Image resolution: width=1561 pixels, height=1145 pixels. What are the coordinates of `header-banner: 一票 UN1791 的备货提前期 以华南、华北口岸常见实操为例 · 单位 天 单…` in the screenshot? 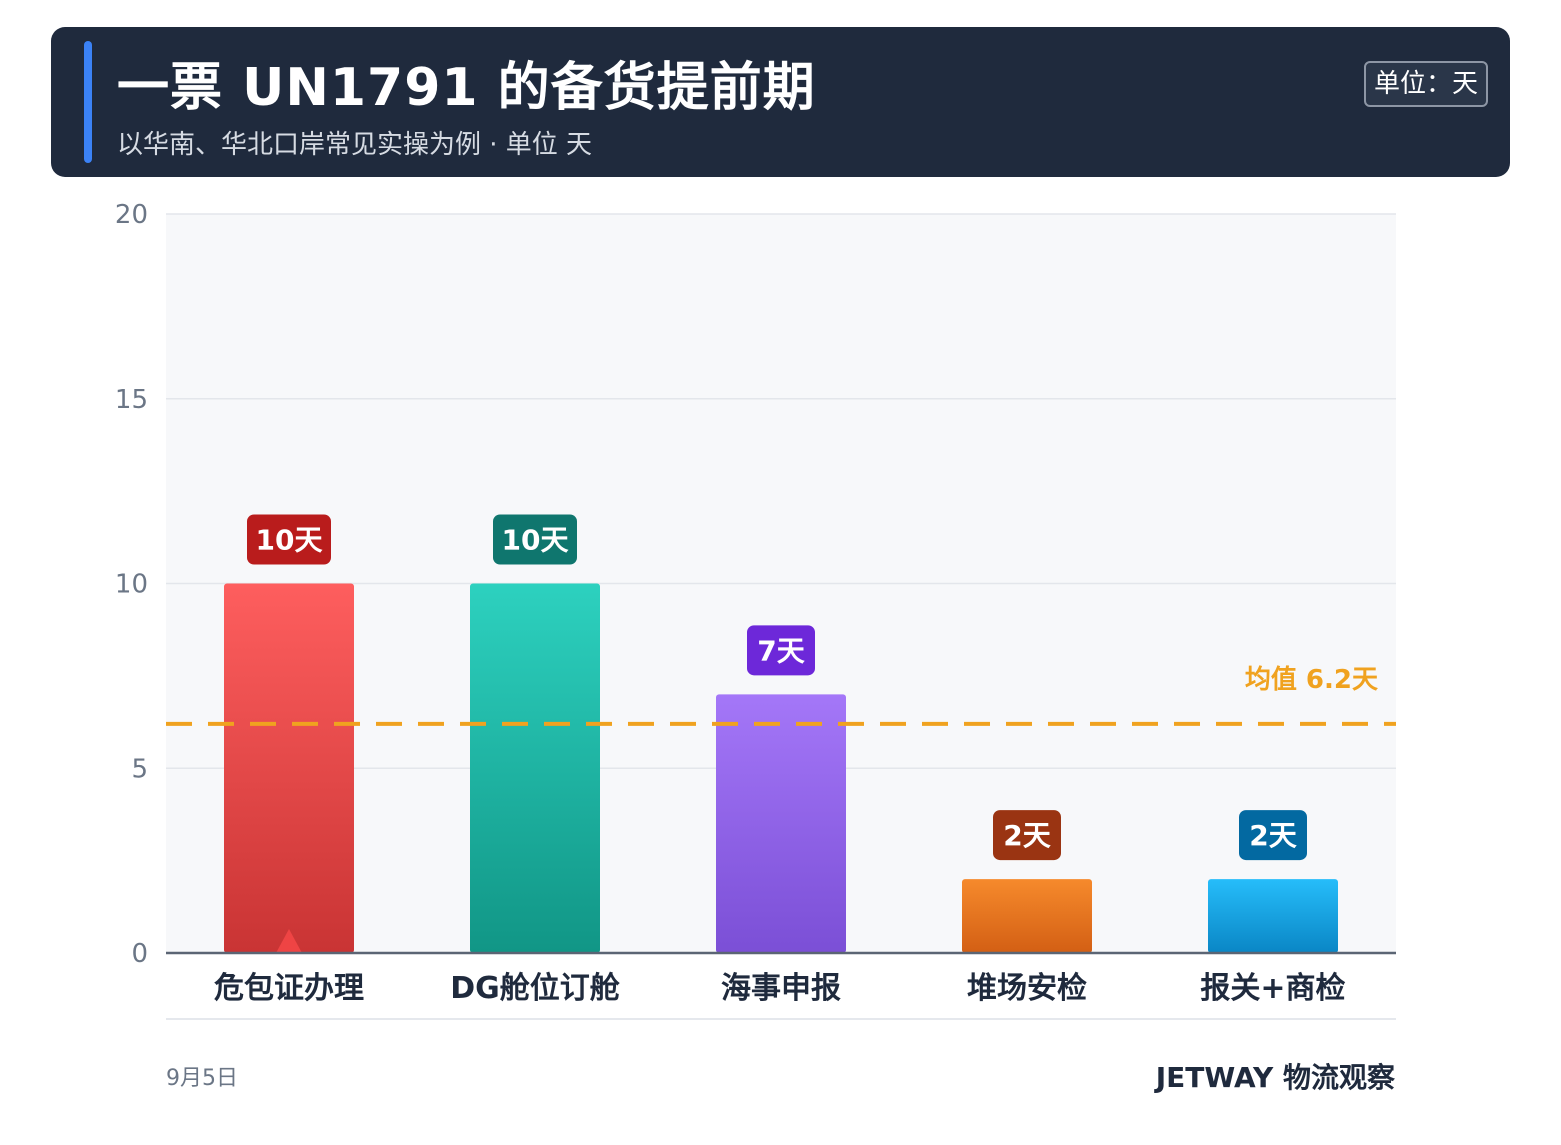 It's located at (780, 102).